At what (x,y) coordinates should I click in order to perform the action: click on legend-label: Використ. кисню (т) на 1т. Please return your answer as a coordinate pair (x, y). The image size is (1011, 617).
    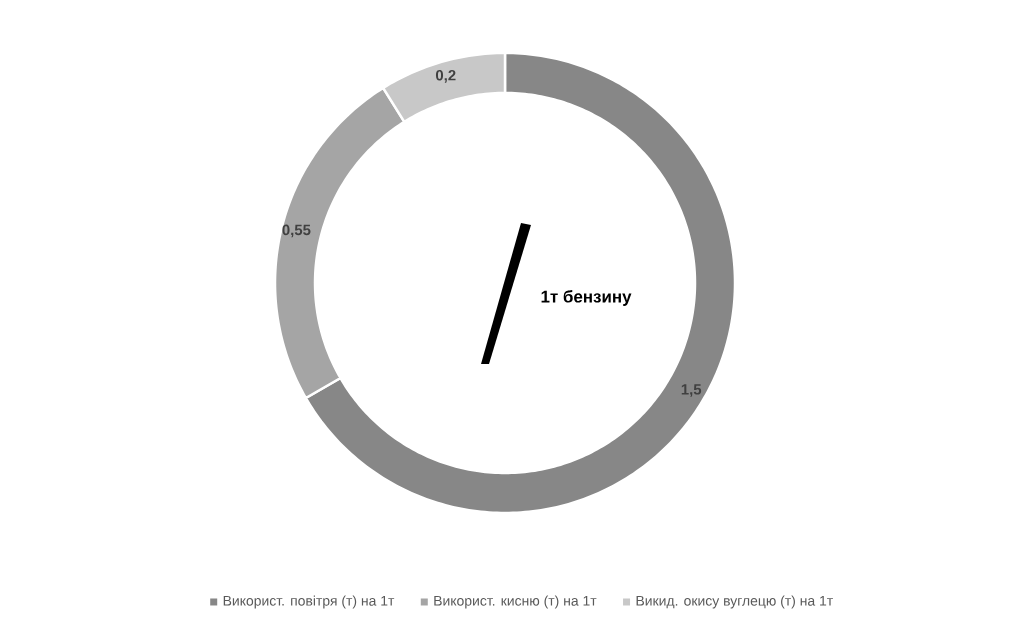
    Looking at the image, I should click on (515, 602).